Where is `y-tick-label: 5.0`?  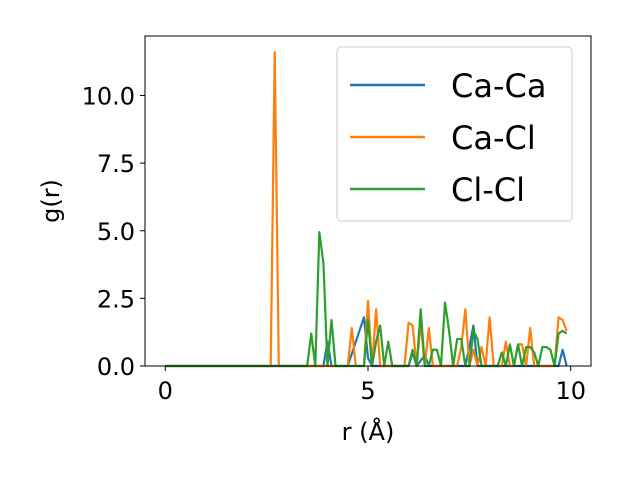
y-tick-label: 5.0 is located at coordinates (116, 232).